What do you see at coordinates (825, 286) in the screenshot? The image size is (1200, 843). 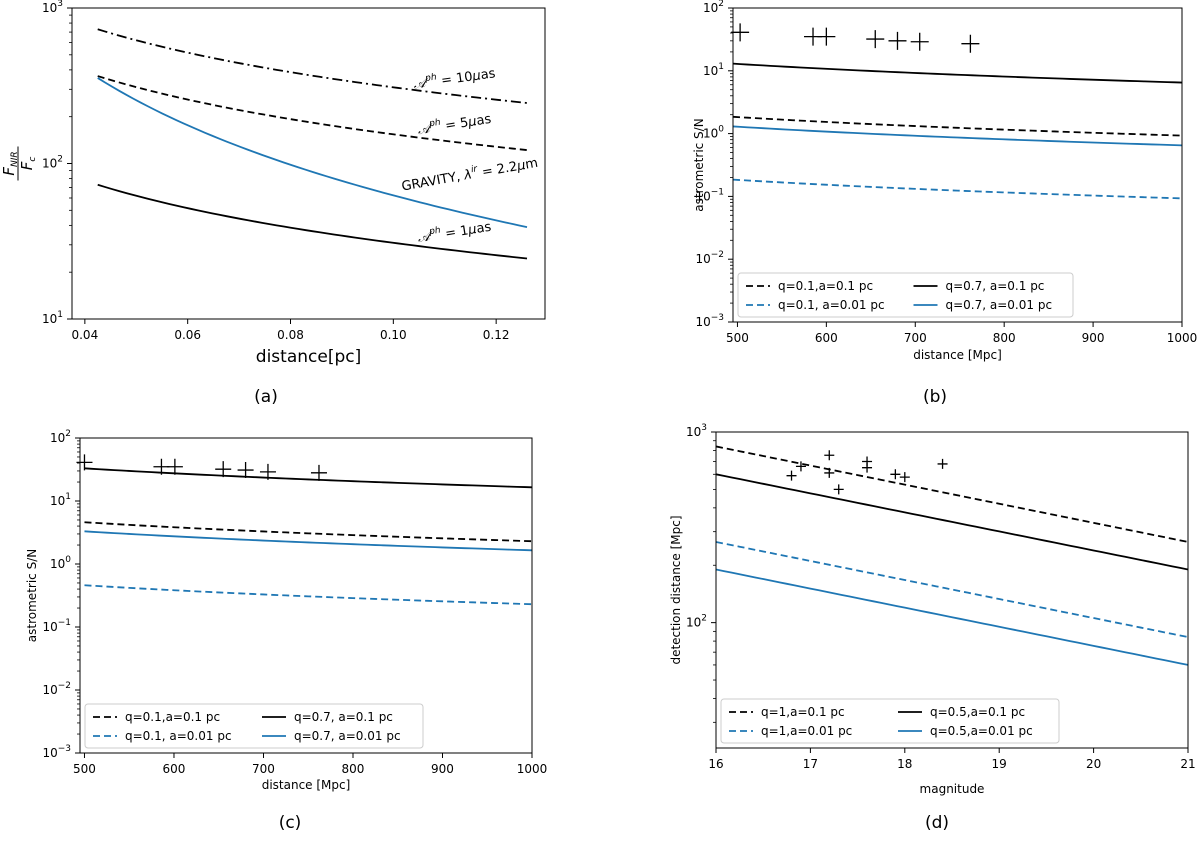 I see `legend-label-b-0: q=0.1,a=0.1 pc` at bounding box center [825, 286].